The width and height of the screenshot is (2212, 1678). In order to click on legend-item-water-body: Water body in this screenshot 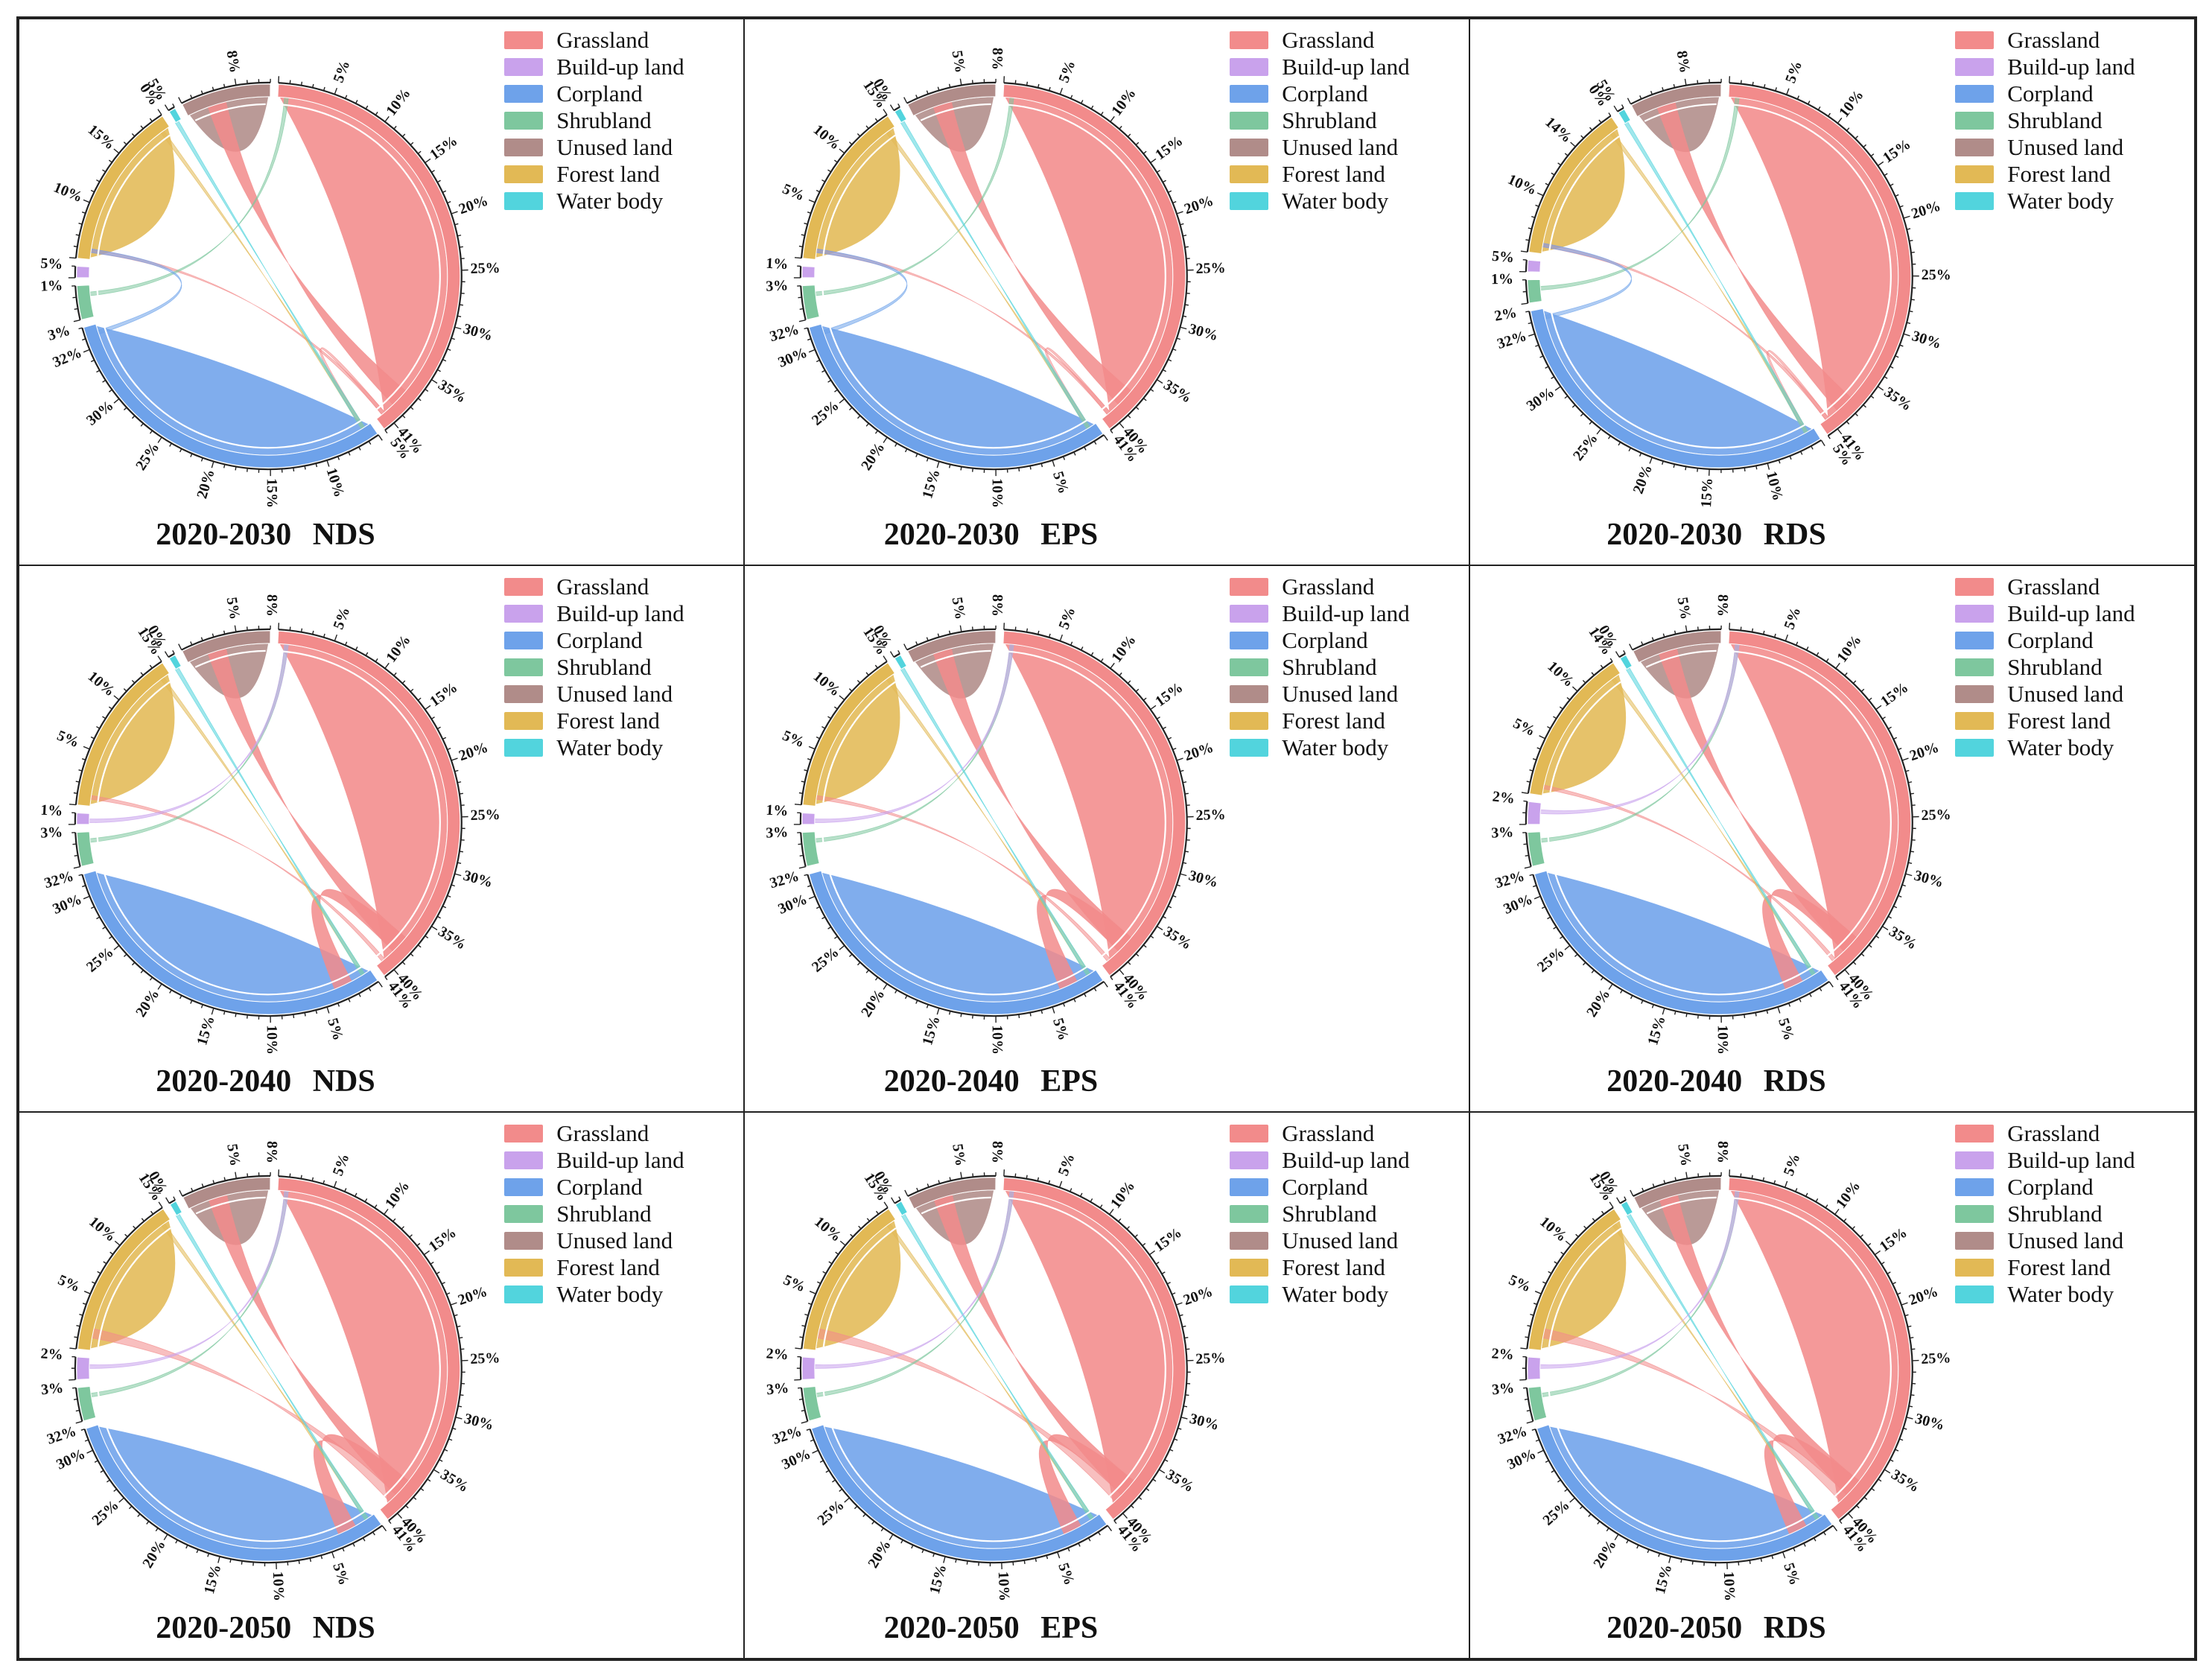, I will do `click(2045, 747)`.